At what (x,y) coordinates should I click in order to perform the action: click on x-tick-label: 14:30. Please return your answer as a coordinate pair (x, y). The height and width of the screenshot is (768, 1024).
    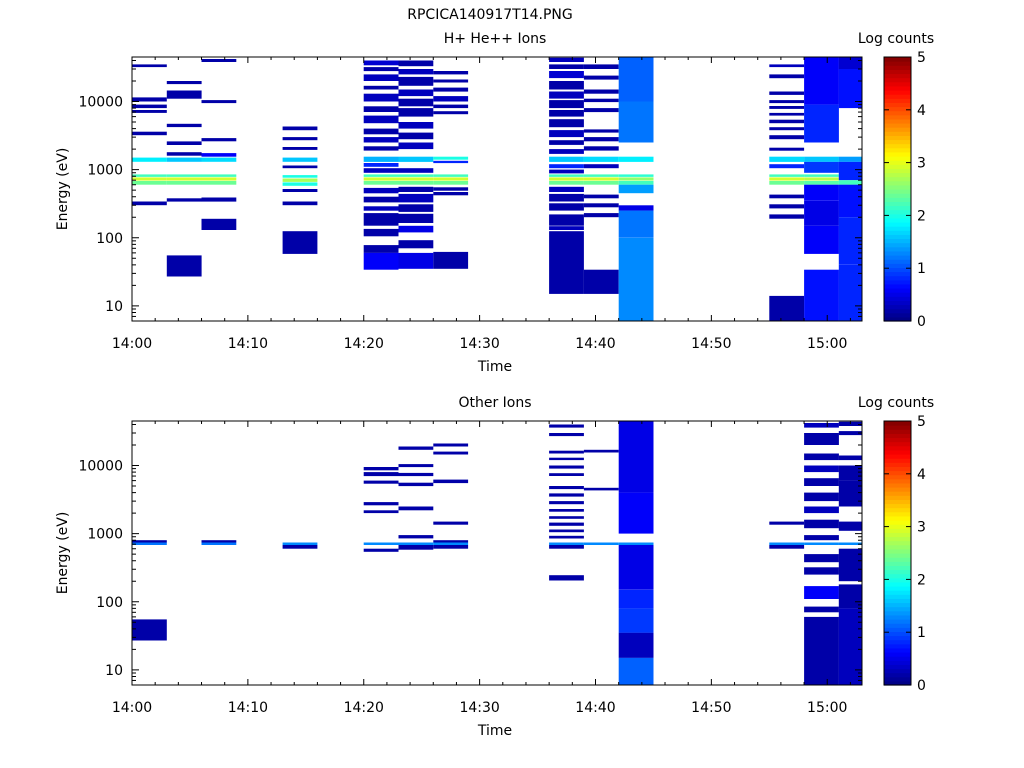
    Looking at the image, I should click on (479, 344).